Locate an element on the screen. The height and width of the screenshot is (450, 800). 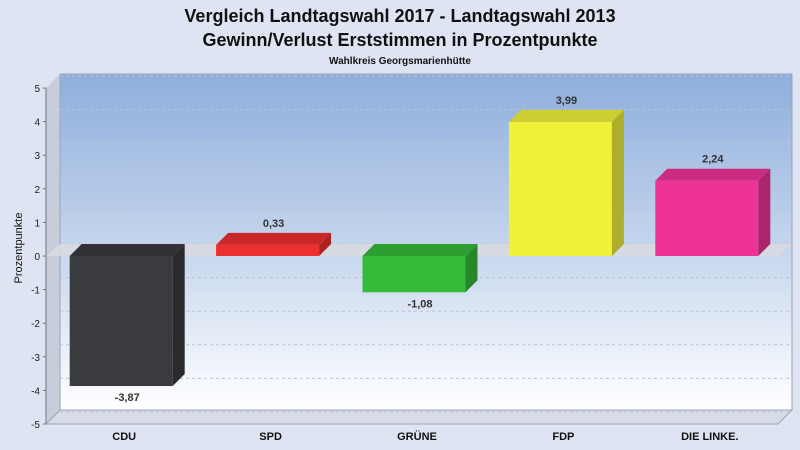
y-tick-label: -5 is located at coordinates (35, 425).